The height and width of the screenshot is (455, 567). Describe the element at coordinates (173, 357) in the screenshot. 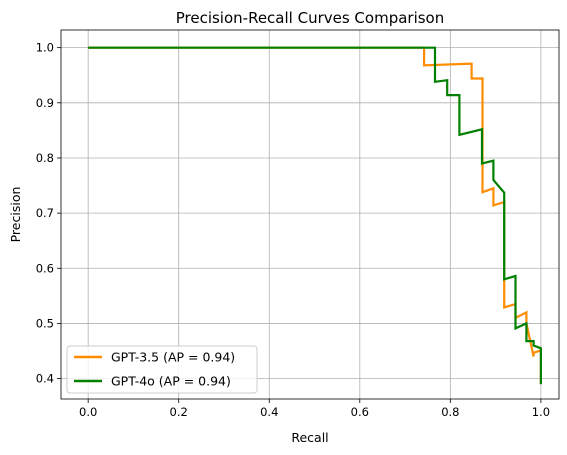

I see `legend-label-gpt35: GPT-3.5 (AP = 0.94)` at that location.